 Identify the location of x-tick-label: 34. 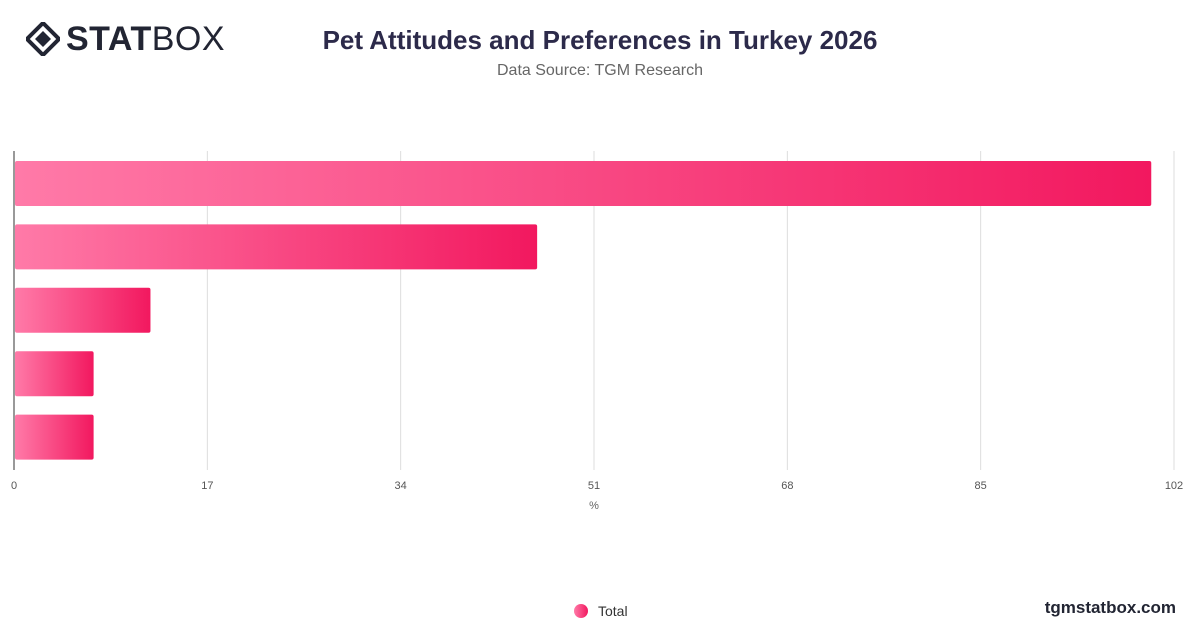
(401, 486).